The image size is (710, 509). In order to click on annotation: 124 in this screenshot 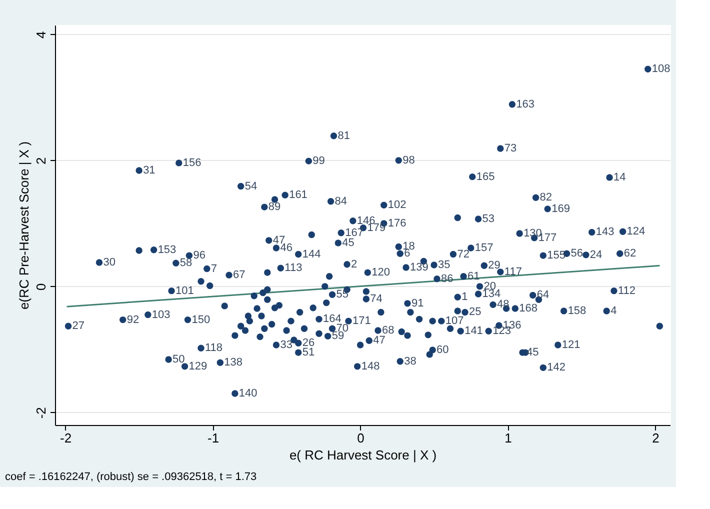, I will do `click(636, 232)`.